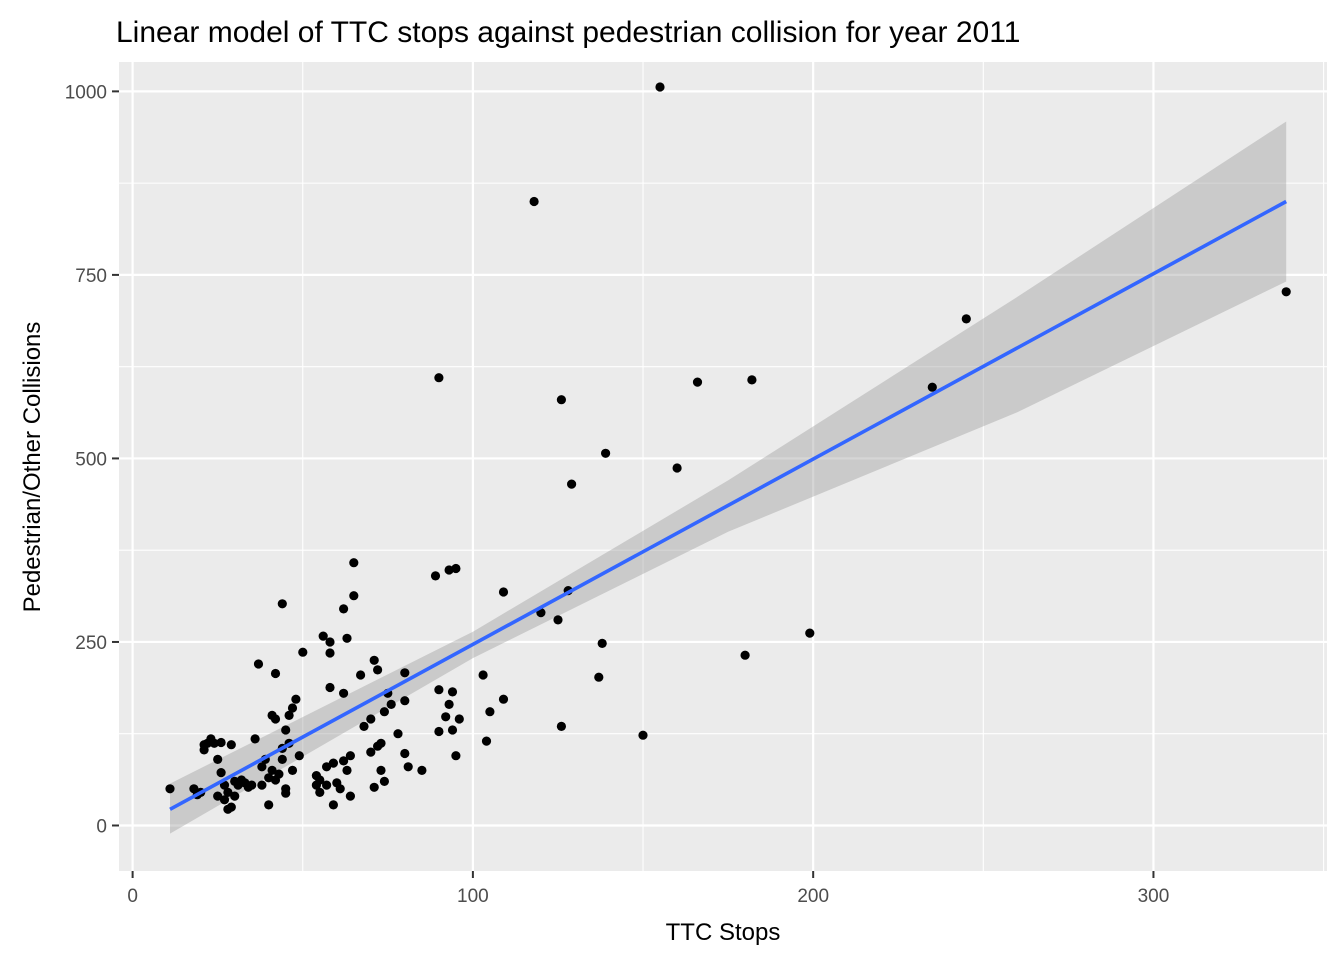  I want to click on y-tick-label: 500, so click(91, 459).